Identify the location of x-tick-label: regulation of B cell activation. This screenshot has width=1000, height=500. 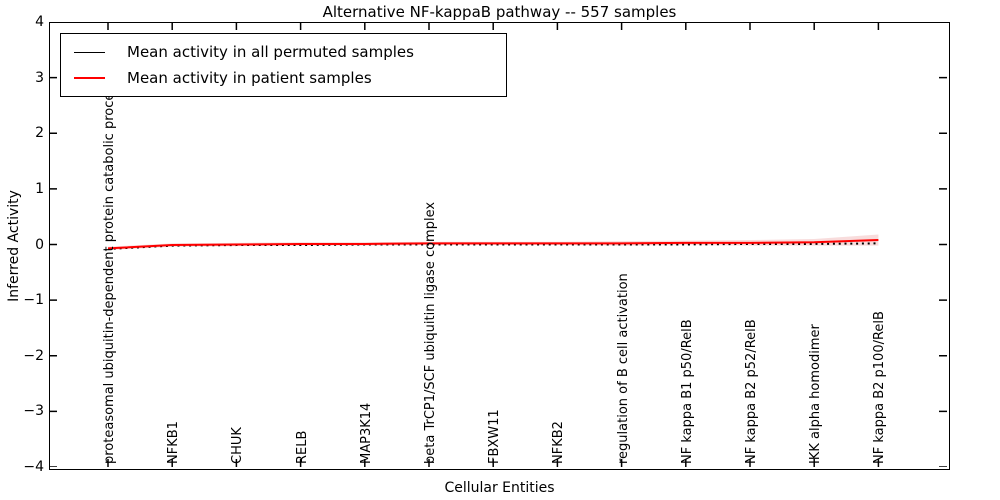
(623, 368).